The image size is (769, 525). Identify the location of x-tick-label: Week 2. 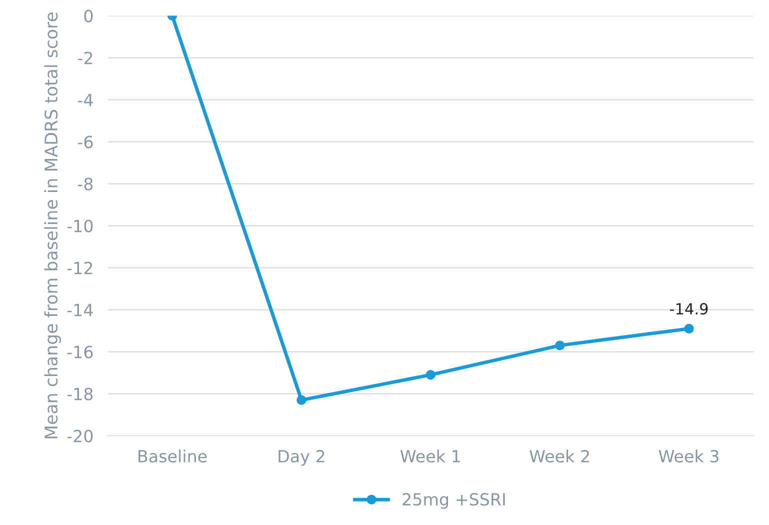
(559, 456).